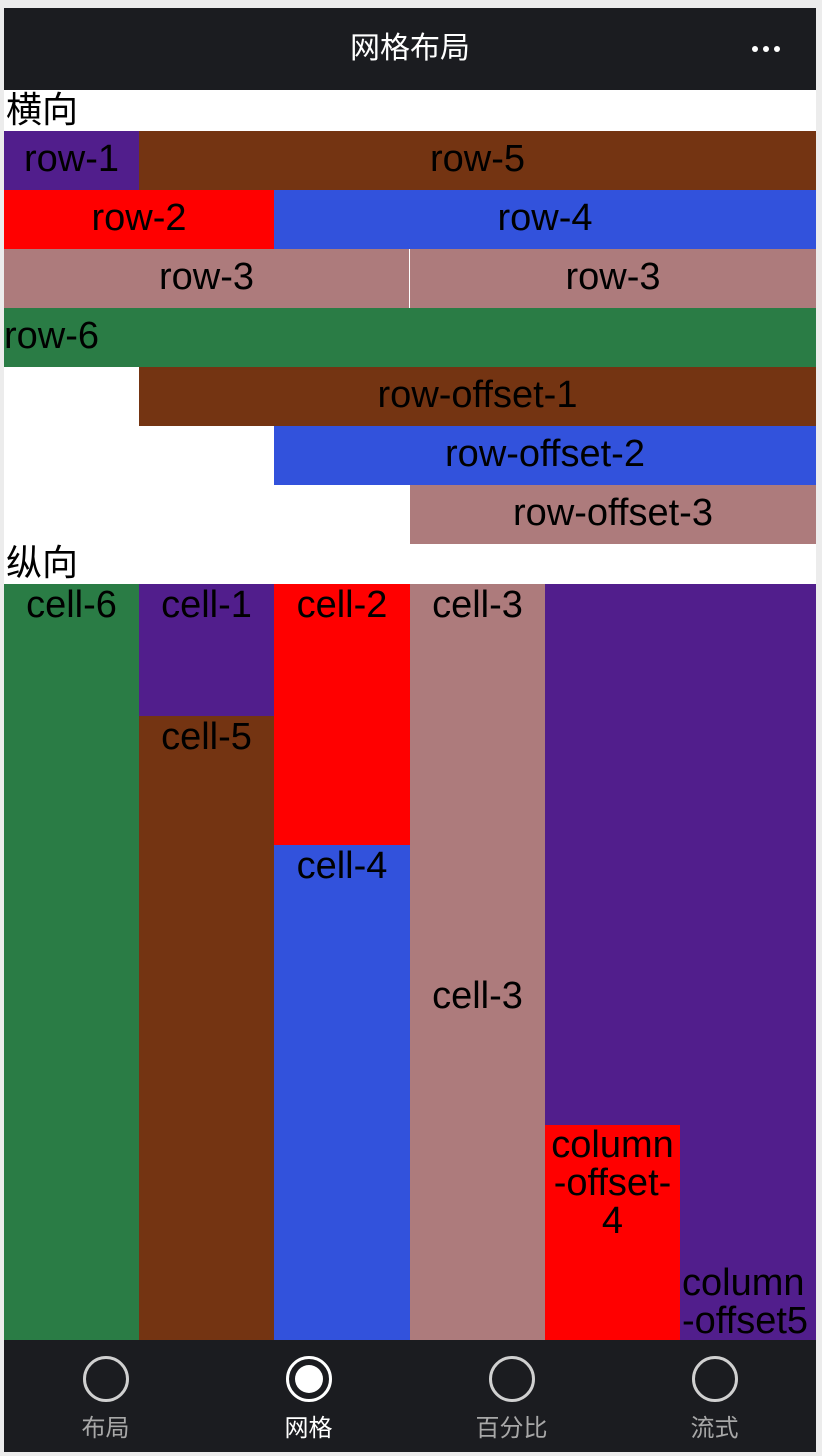  I want to click on cell-label: column-offset5, so click(745, 1302).